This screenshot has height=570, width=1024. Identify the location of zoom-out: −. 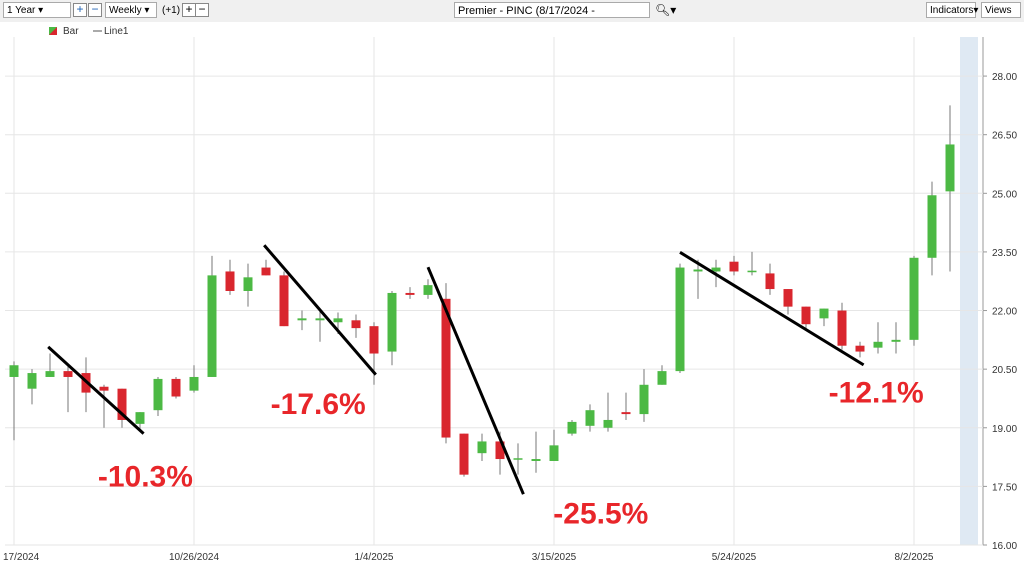
(95, 10).